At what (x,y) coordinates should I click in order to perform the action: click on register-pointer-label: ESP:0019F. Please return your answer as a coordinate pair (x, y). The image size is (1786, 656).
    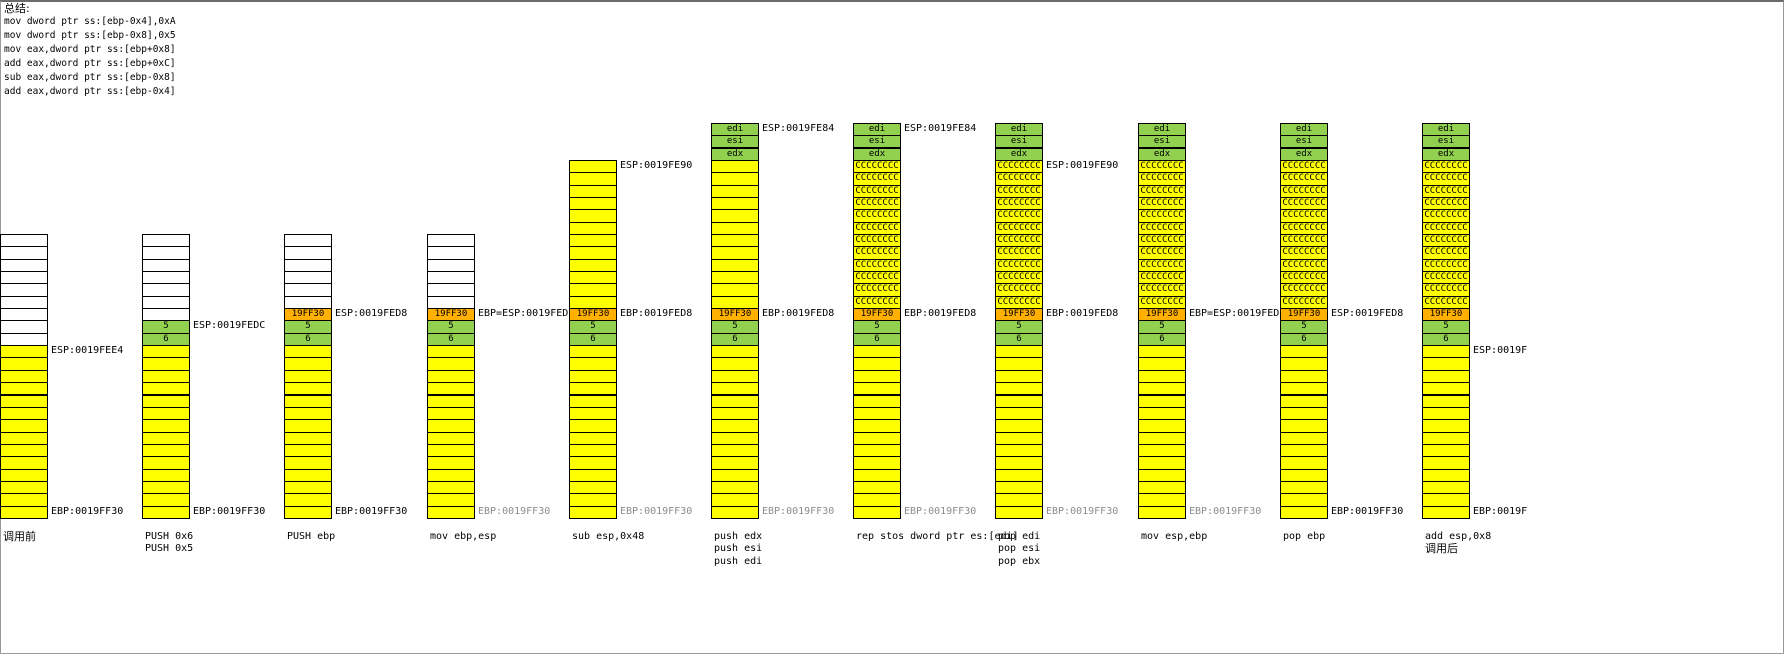
    Looking at the image, I should click on (1500, 351).